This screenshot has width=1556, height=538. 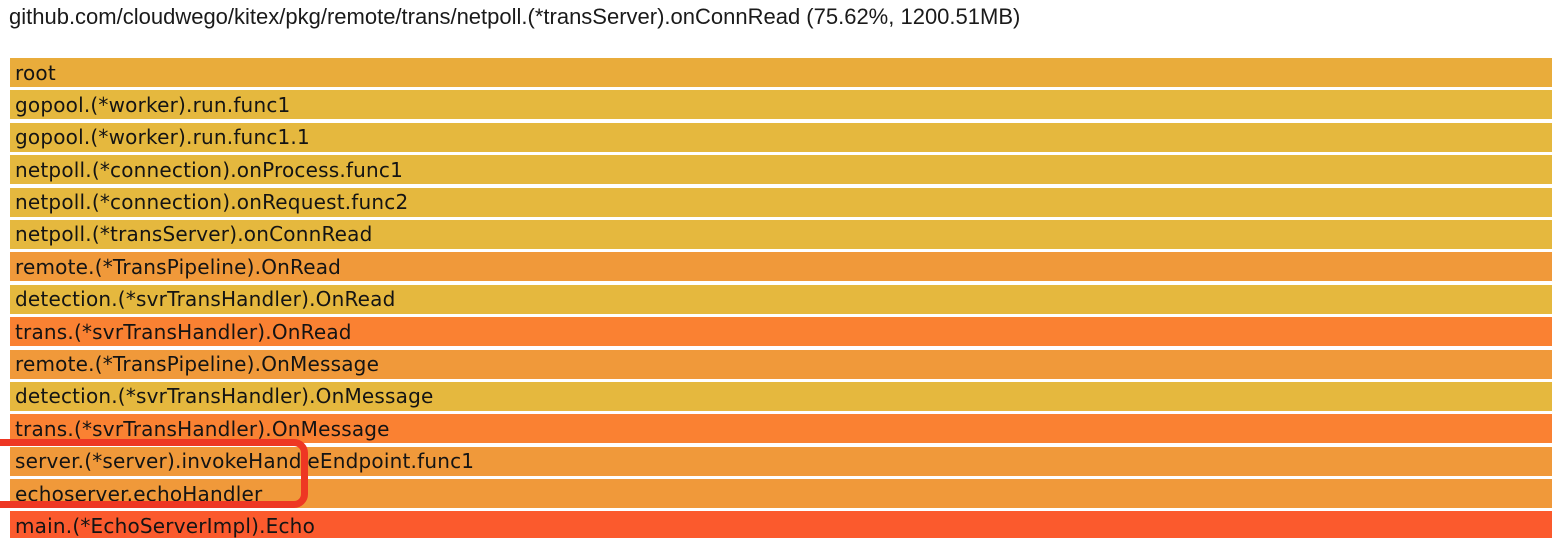 I want to click on flame-bar: netpoll.(*connection).onRequest.func2, so click(x=781, y=202).